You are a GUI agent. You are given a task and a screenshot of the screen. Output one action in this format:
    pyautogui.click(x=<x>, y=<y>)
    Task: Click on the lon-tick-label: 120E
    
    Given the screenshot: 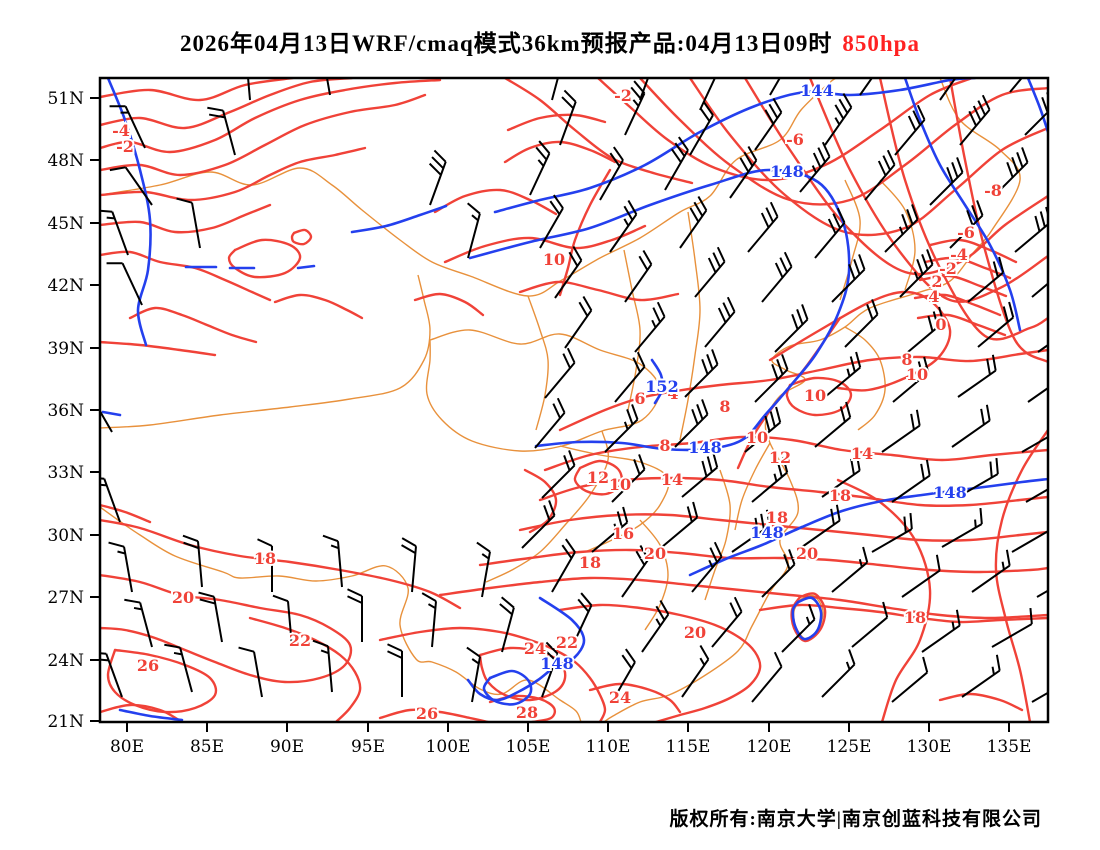 What is the action you would take?
    pyautogui.click(x=769, y=747)
    